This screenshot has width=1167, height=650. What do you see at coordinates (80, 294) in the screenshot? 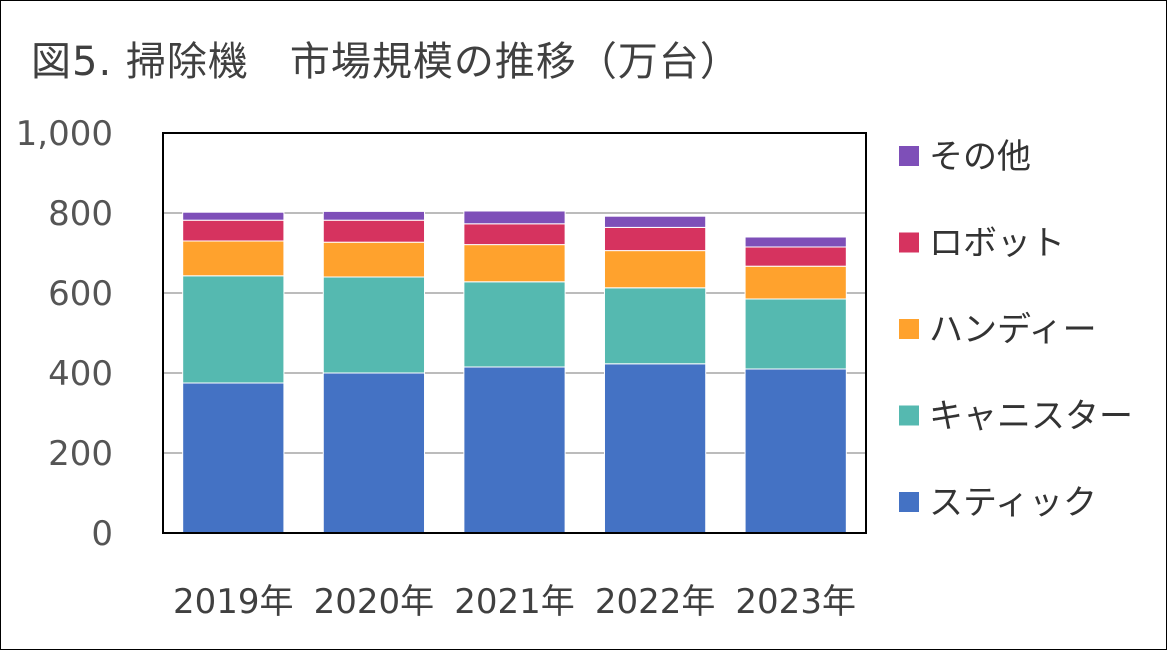
I see `y-tick-label: 600` at bounding box center [80, 294].